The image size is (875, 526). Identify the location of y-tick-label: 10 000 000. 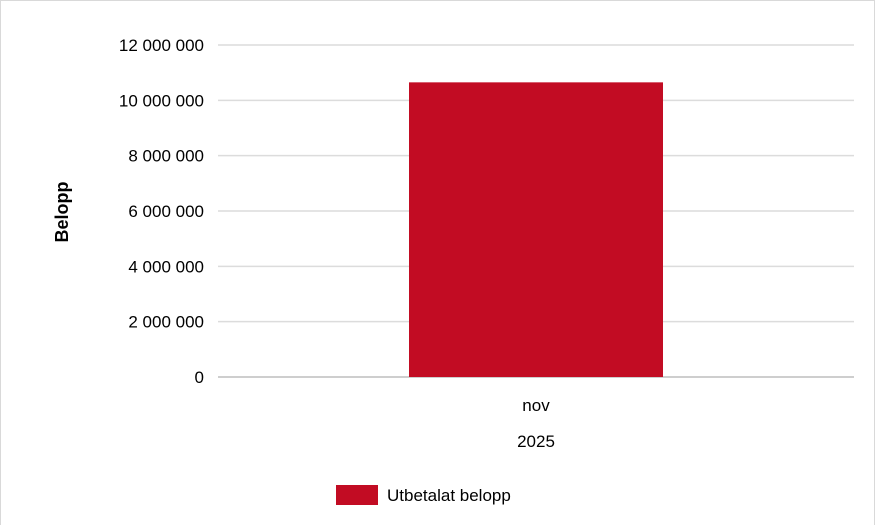
(161, 100).